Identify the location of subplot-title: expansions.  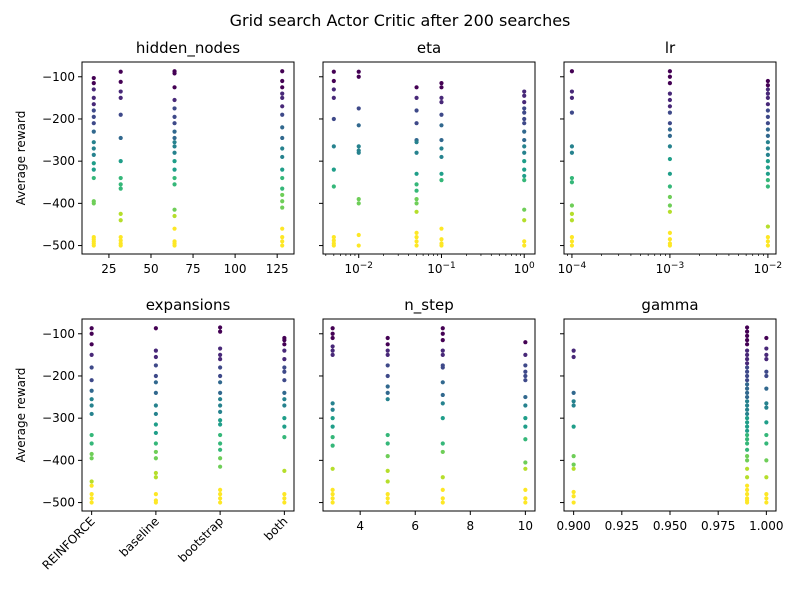
(188, 305).